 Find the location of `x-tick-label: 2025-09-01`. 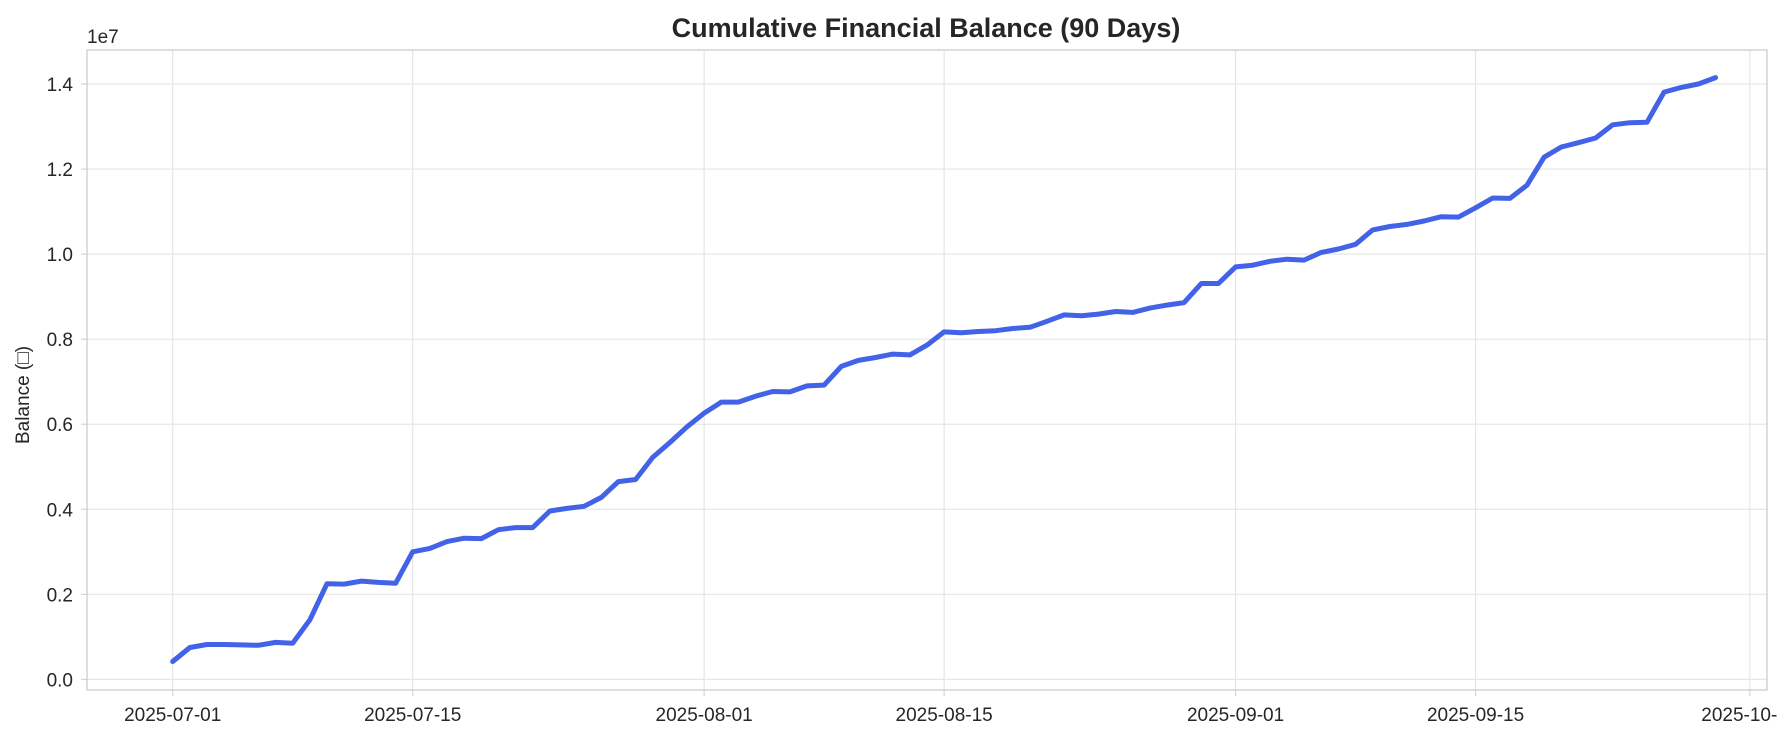

x-tick-label: 2025-09-01 is located at coordinates (1235, 715).